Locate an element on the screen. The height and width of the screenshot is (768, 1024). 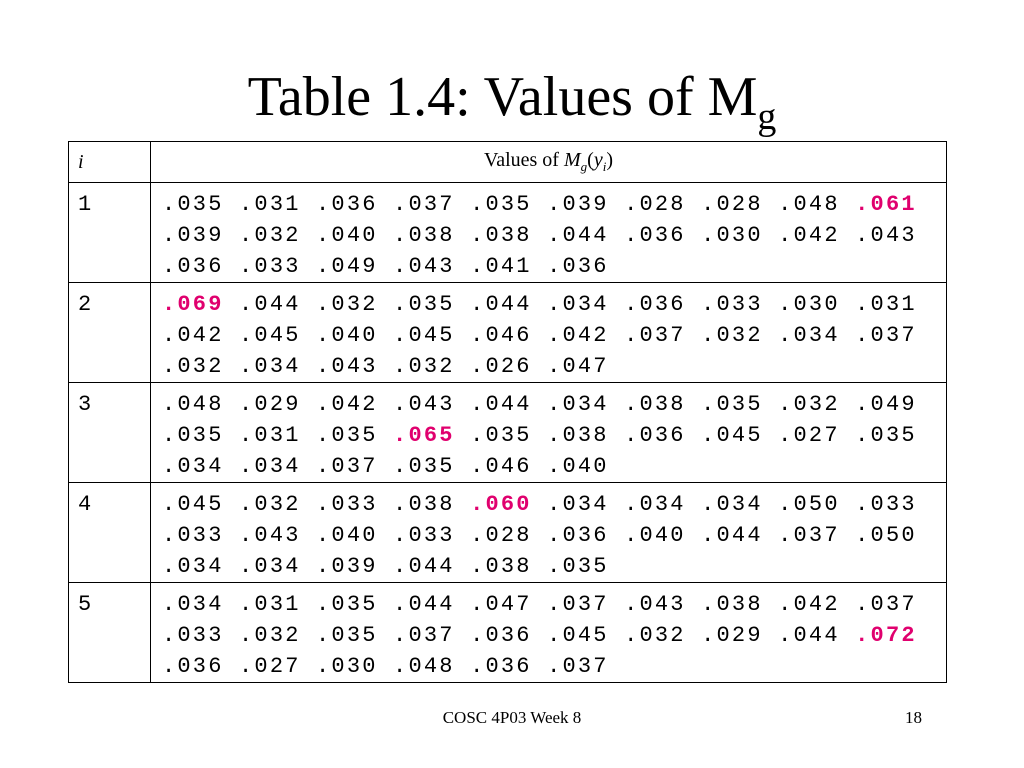
header-sub: g is located at coordinates (584, 166).